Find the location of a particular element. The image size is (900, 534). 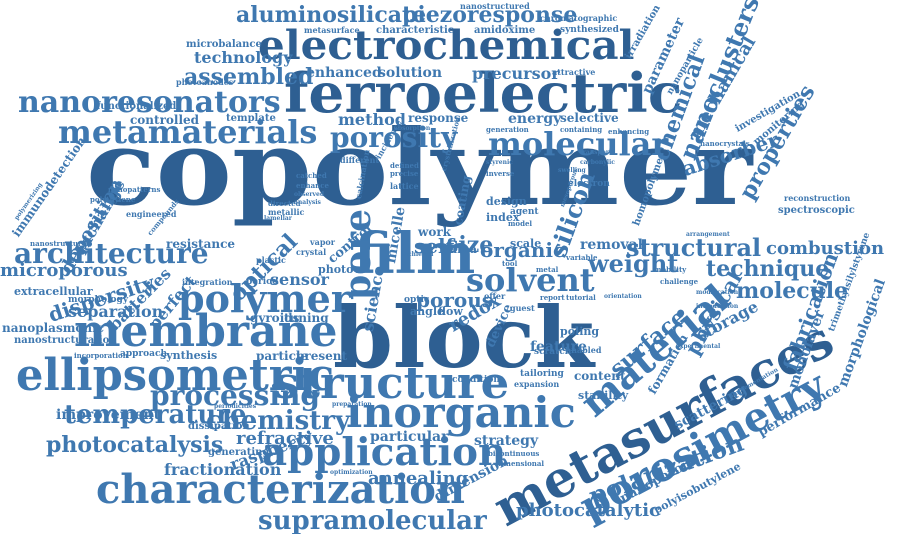

word-selective: selective is located at coordinates (589, 118).